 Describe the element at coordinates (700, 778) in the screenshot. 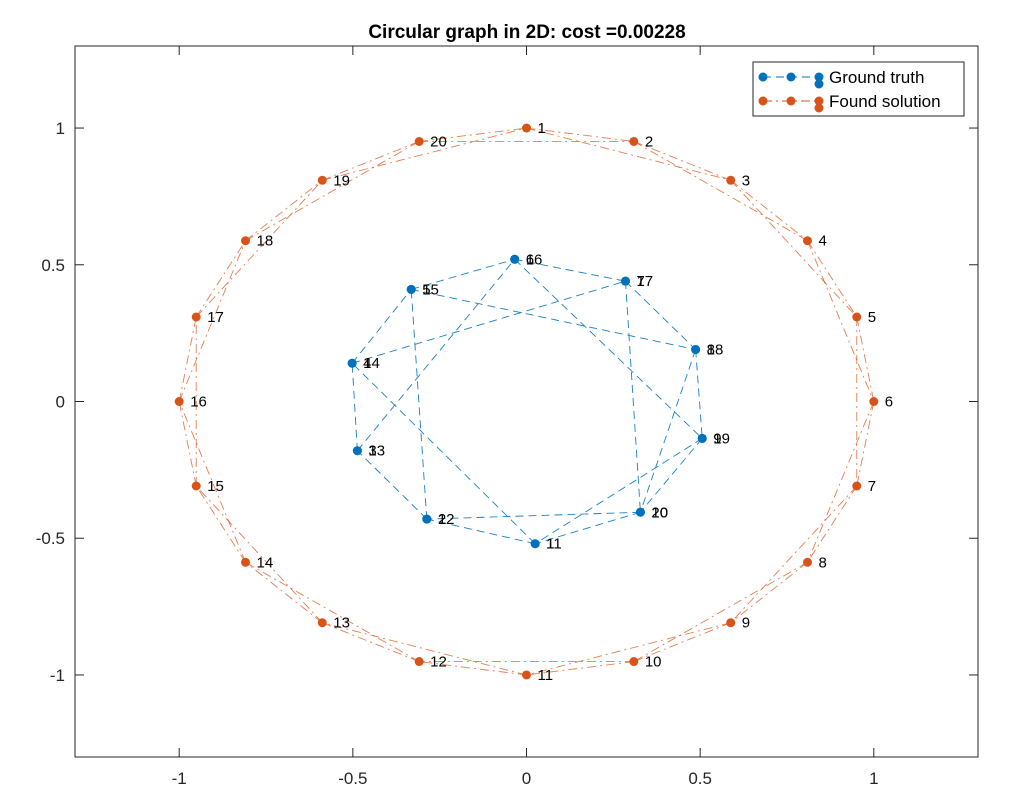

I see `x-tick-label: 0.5` at that location.